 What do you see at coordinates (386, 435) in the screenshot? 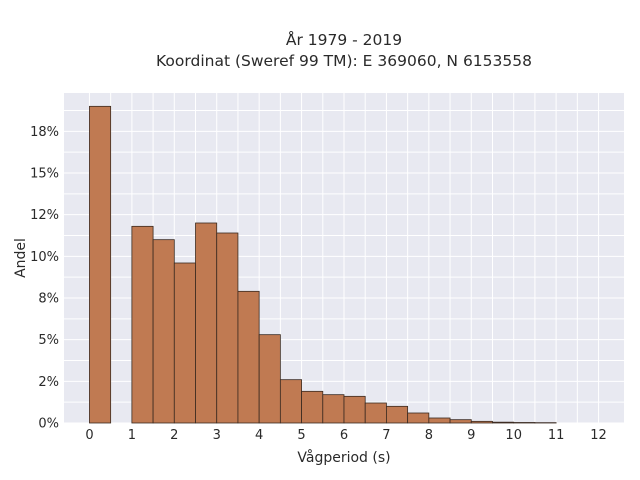
I see `x-tick-label: 7` at bounding box center [386, 435].